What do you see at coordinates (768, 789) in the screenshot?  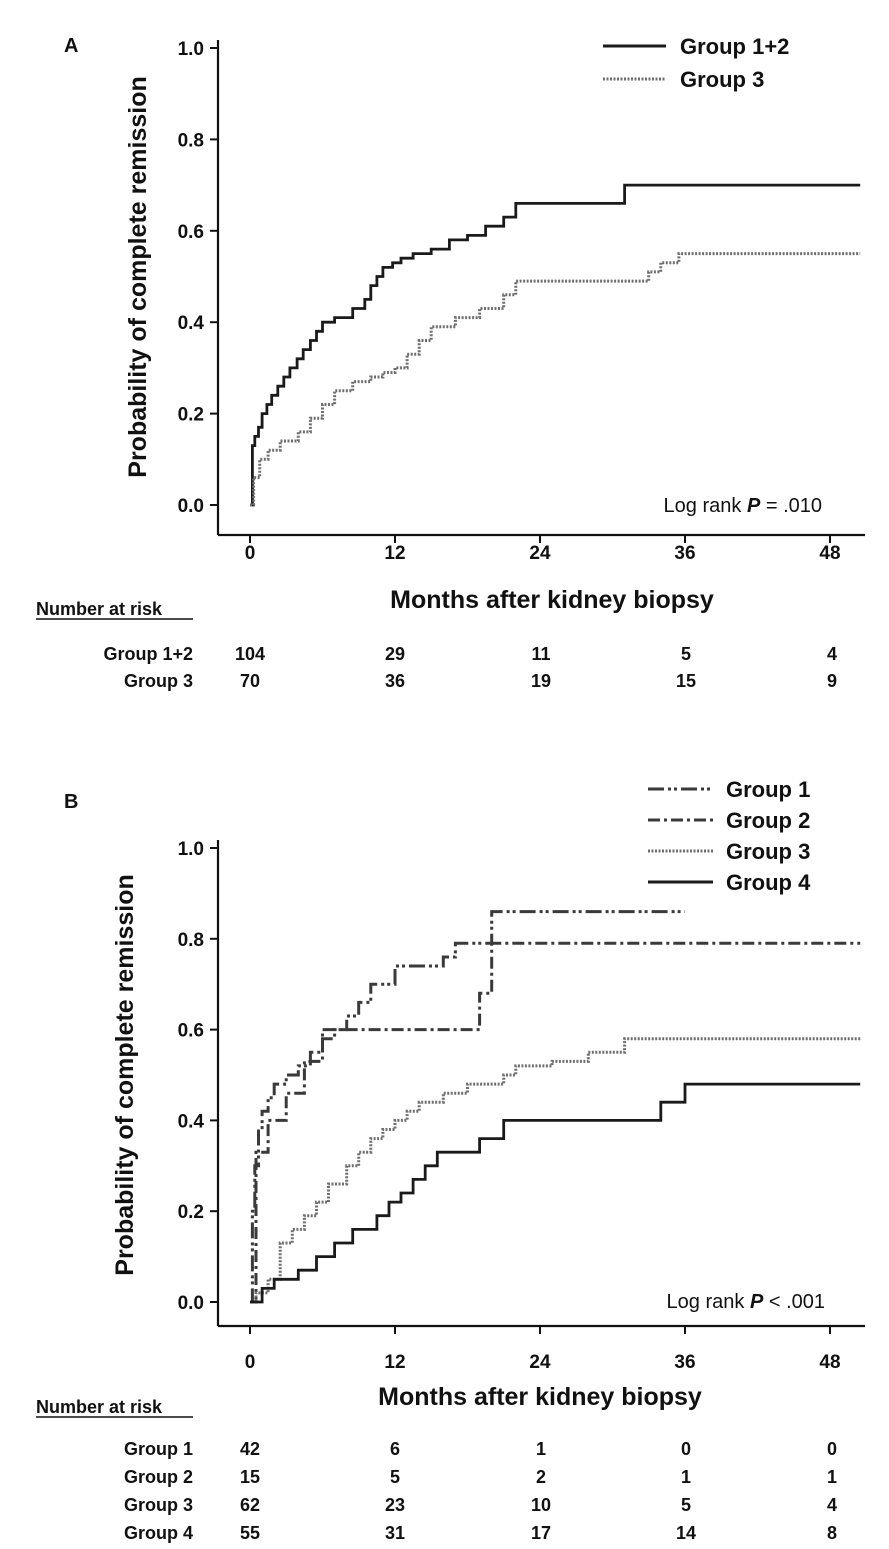 I see `legend-label: Group 1` at bounding box center [768, 789].